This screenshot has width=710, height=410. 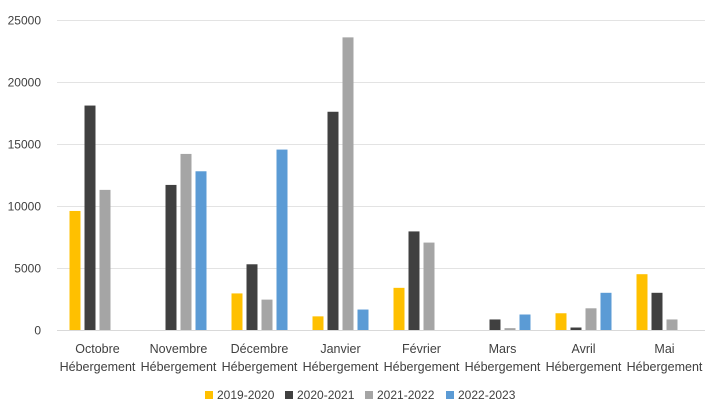 I want to click on x-tick-label: Février Hébergement, so click(x=422, y=358).